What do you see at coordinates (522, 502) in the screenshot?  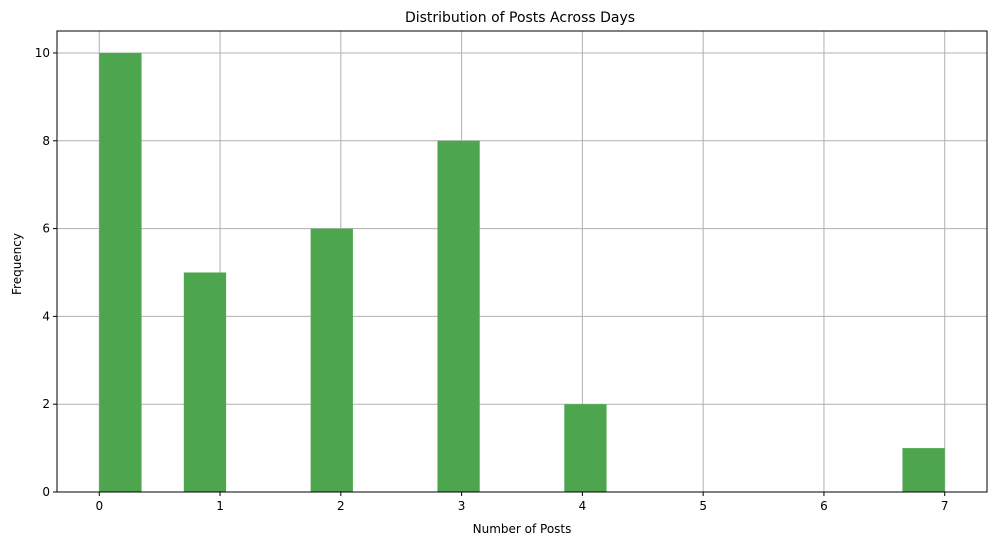 I see `x-axis-ticks: 0 1 2 3 4 5 6 7` at bounding box center [522, 502].